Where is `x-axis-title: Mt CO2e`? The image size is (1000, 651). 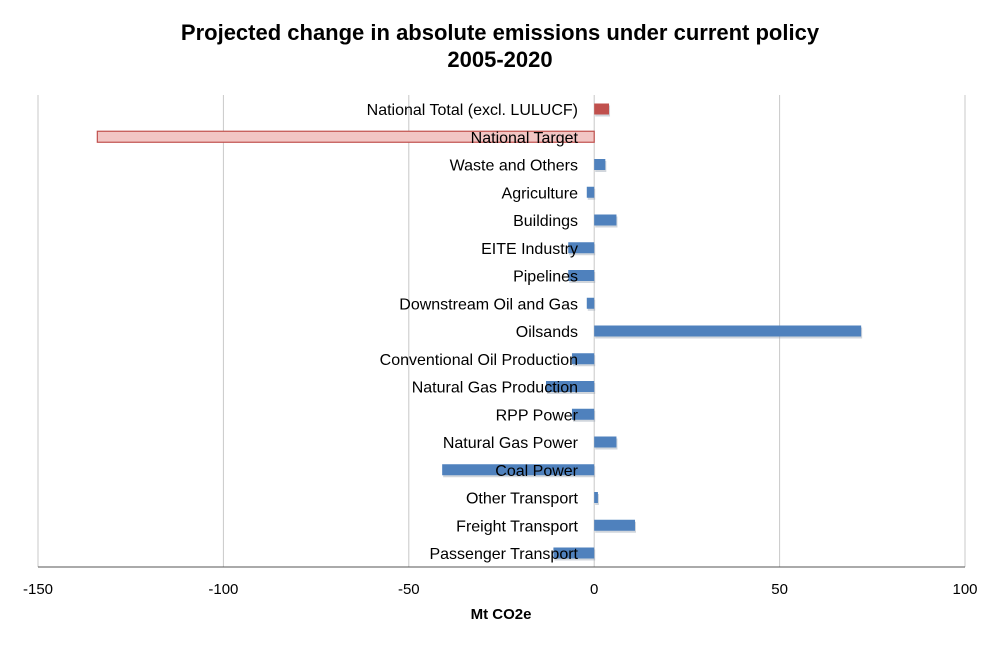
x-axis-title: Mt CO2e is located at coordinates (501, 614).